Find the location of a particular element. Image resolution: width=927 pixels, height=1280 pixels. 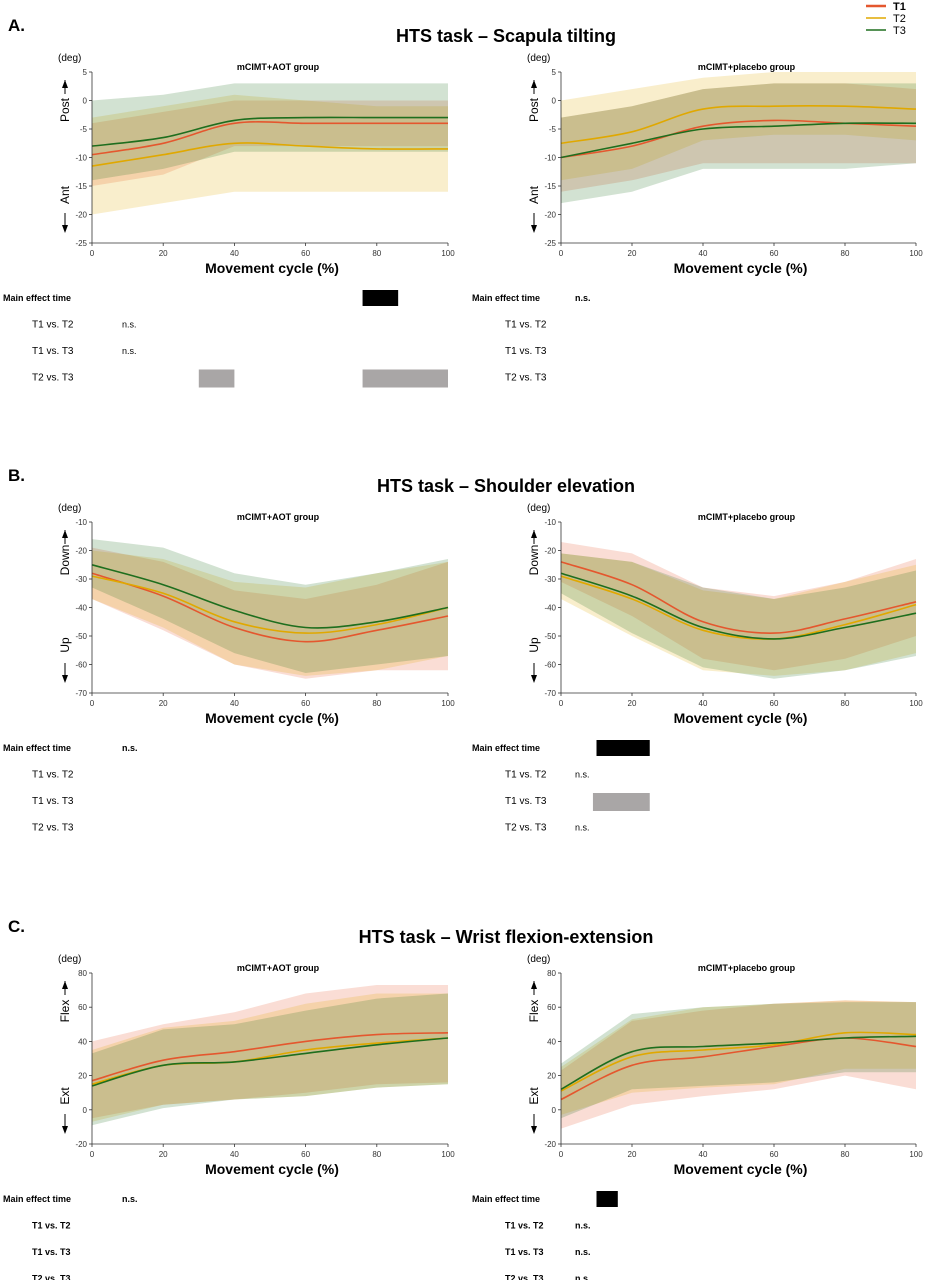

y-tick-label: 60 is located at coordinates (82, 1007).